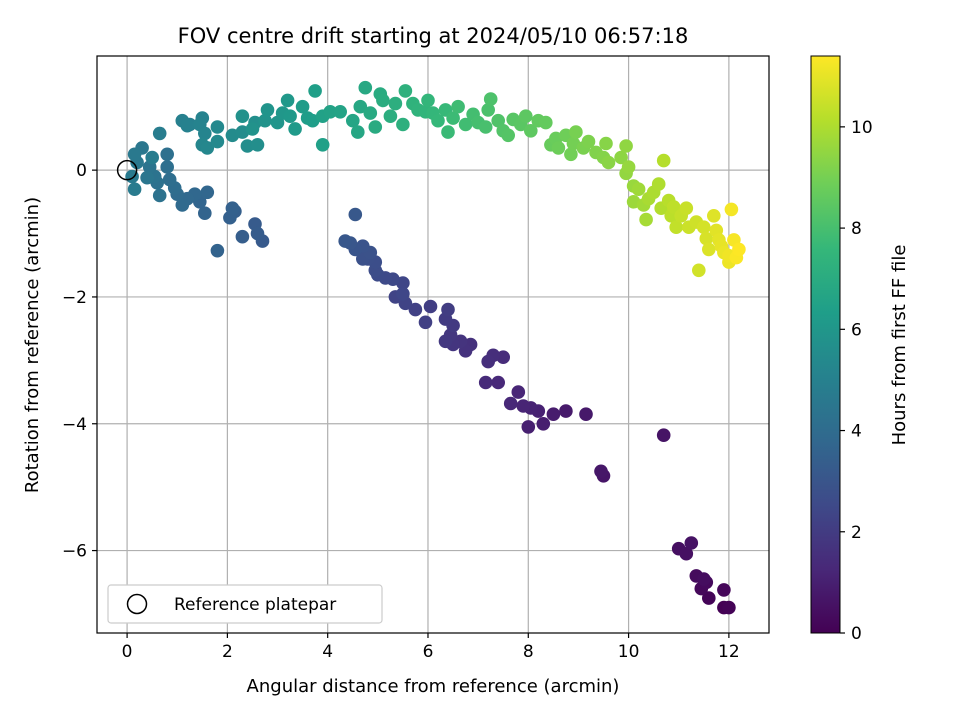 Image resolution: width=960 pixels, height=720 pixels. Describe the element at coordinates (856, 634) in the screenshot. I see `colorbar-tick-label: 0` at that location.